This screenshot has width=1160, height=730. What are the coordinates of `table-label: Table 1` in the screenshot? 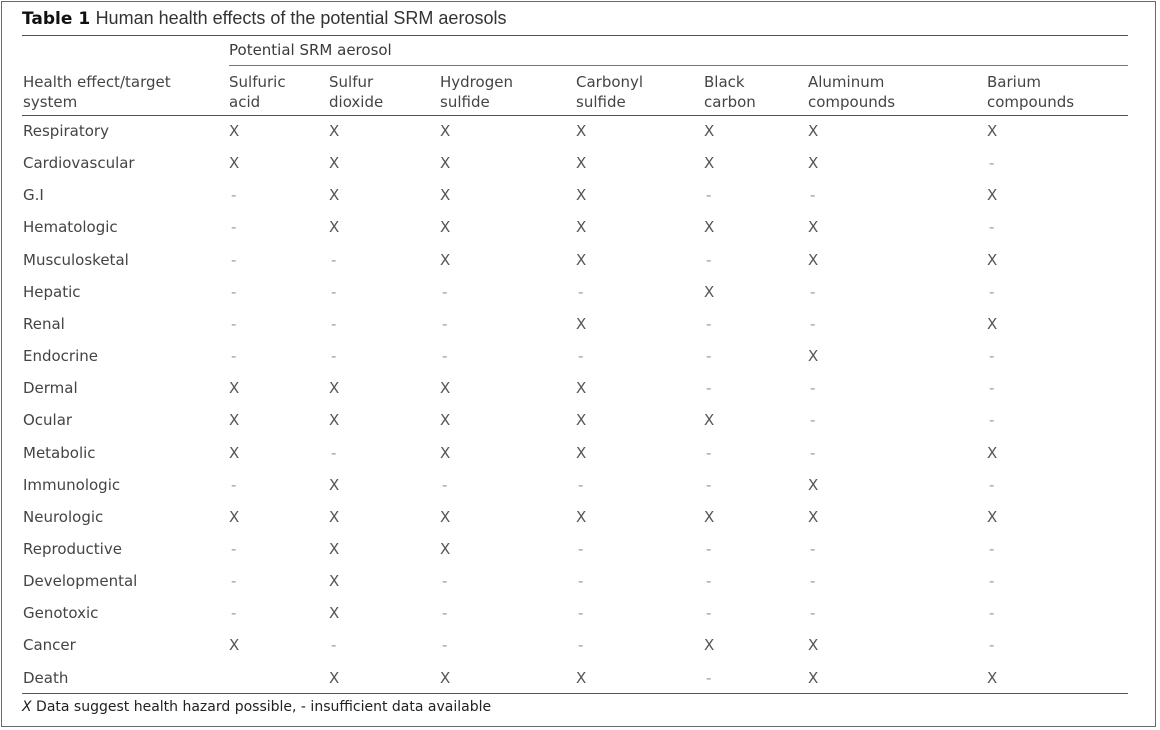 It's located at (56, 19).